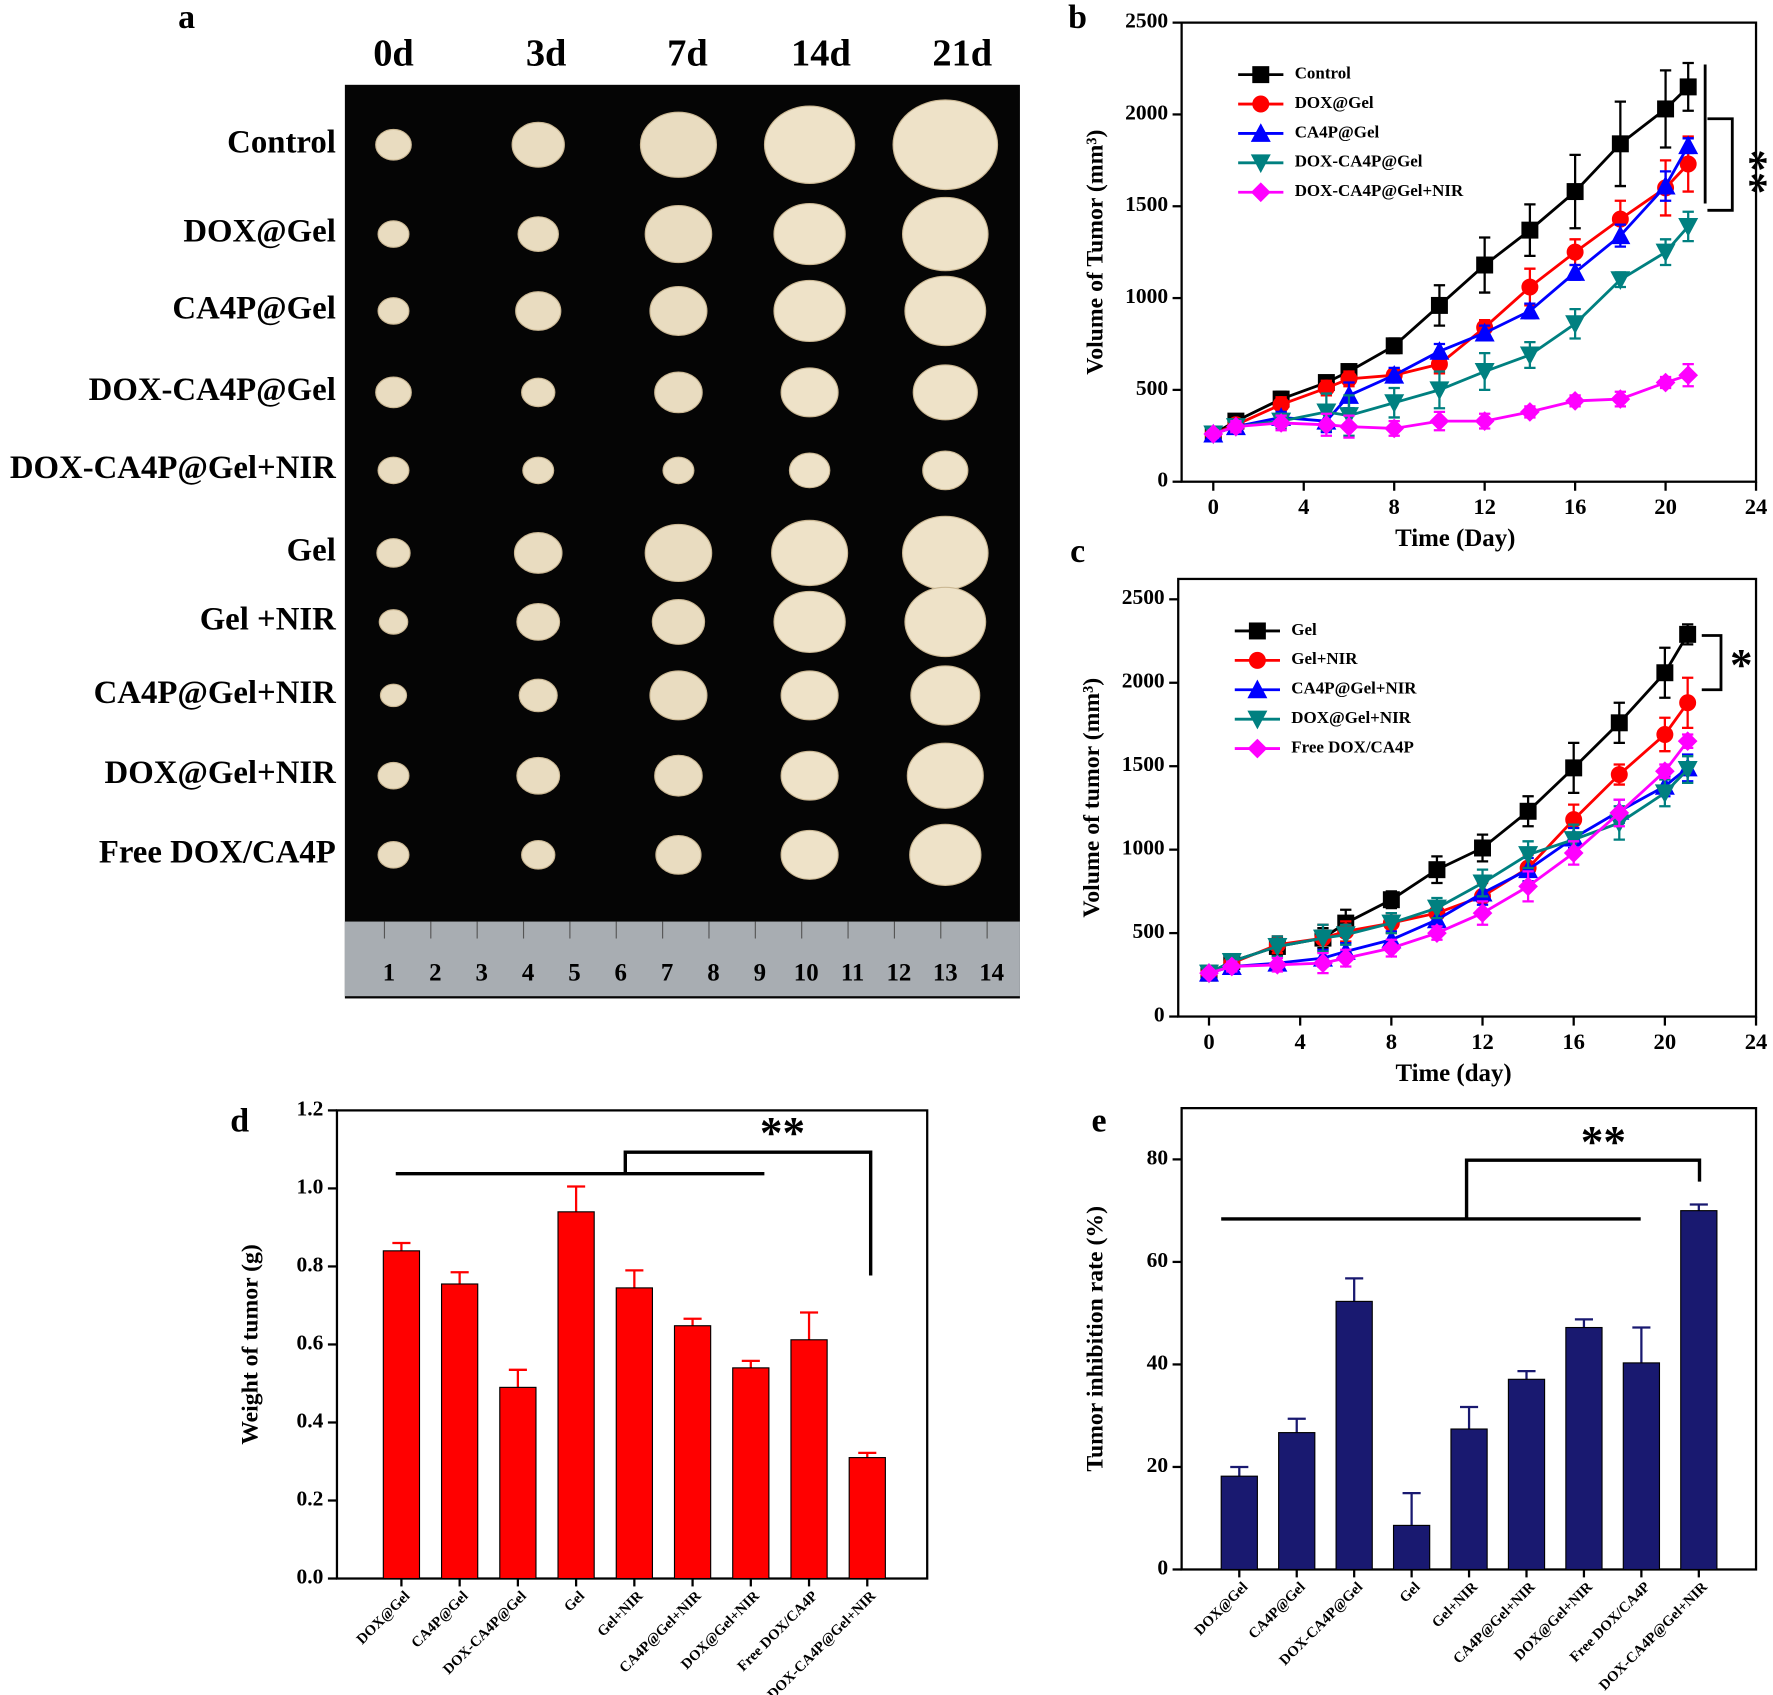  Describe the element at coordinates (311, 550) in the screenshot. I see `group-label: Gel` at that location.